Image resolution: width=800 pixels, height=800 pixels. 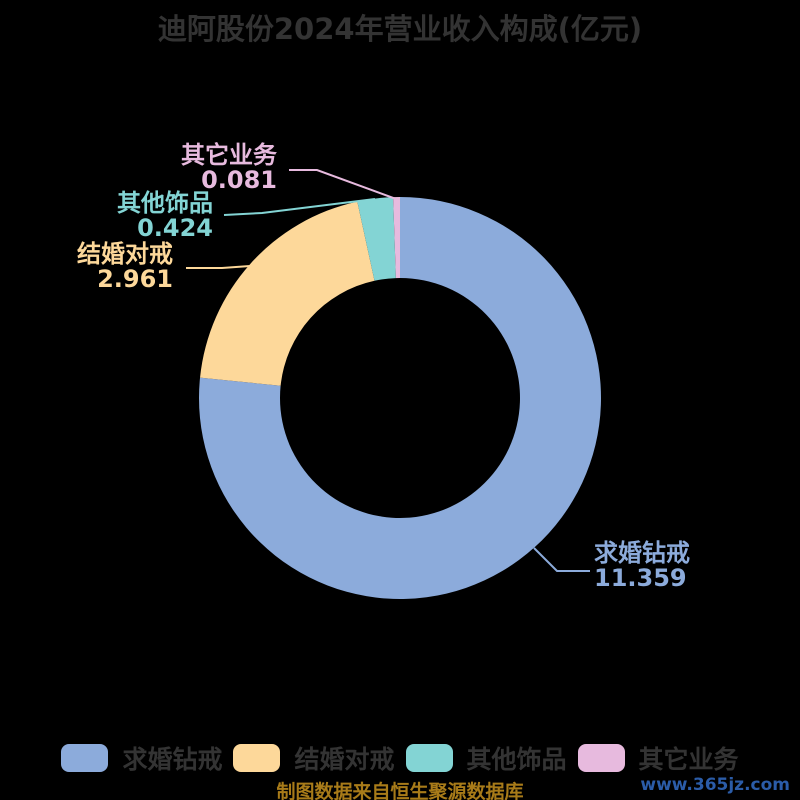 What do you see at coordinates (396, 238) in the screenshot?
I see `wedge-qita-yewu` at bounding box center [396, 238].